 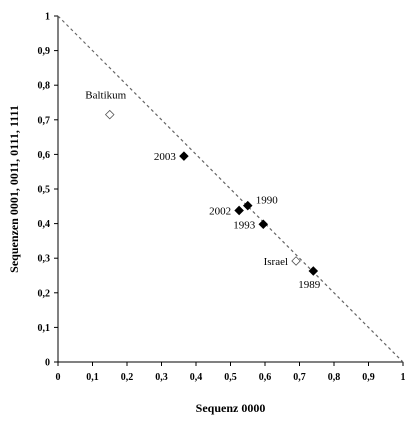 I want to click on y-tick-label: 1, so click(x=47, y=17).